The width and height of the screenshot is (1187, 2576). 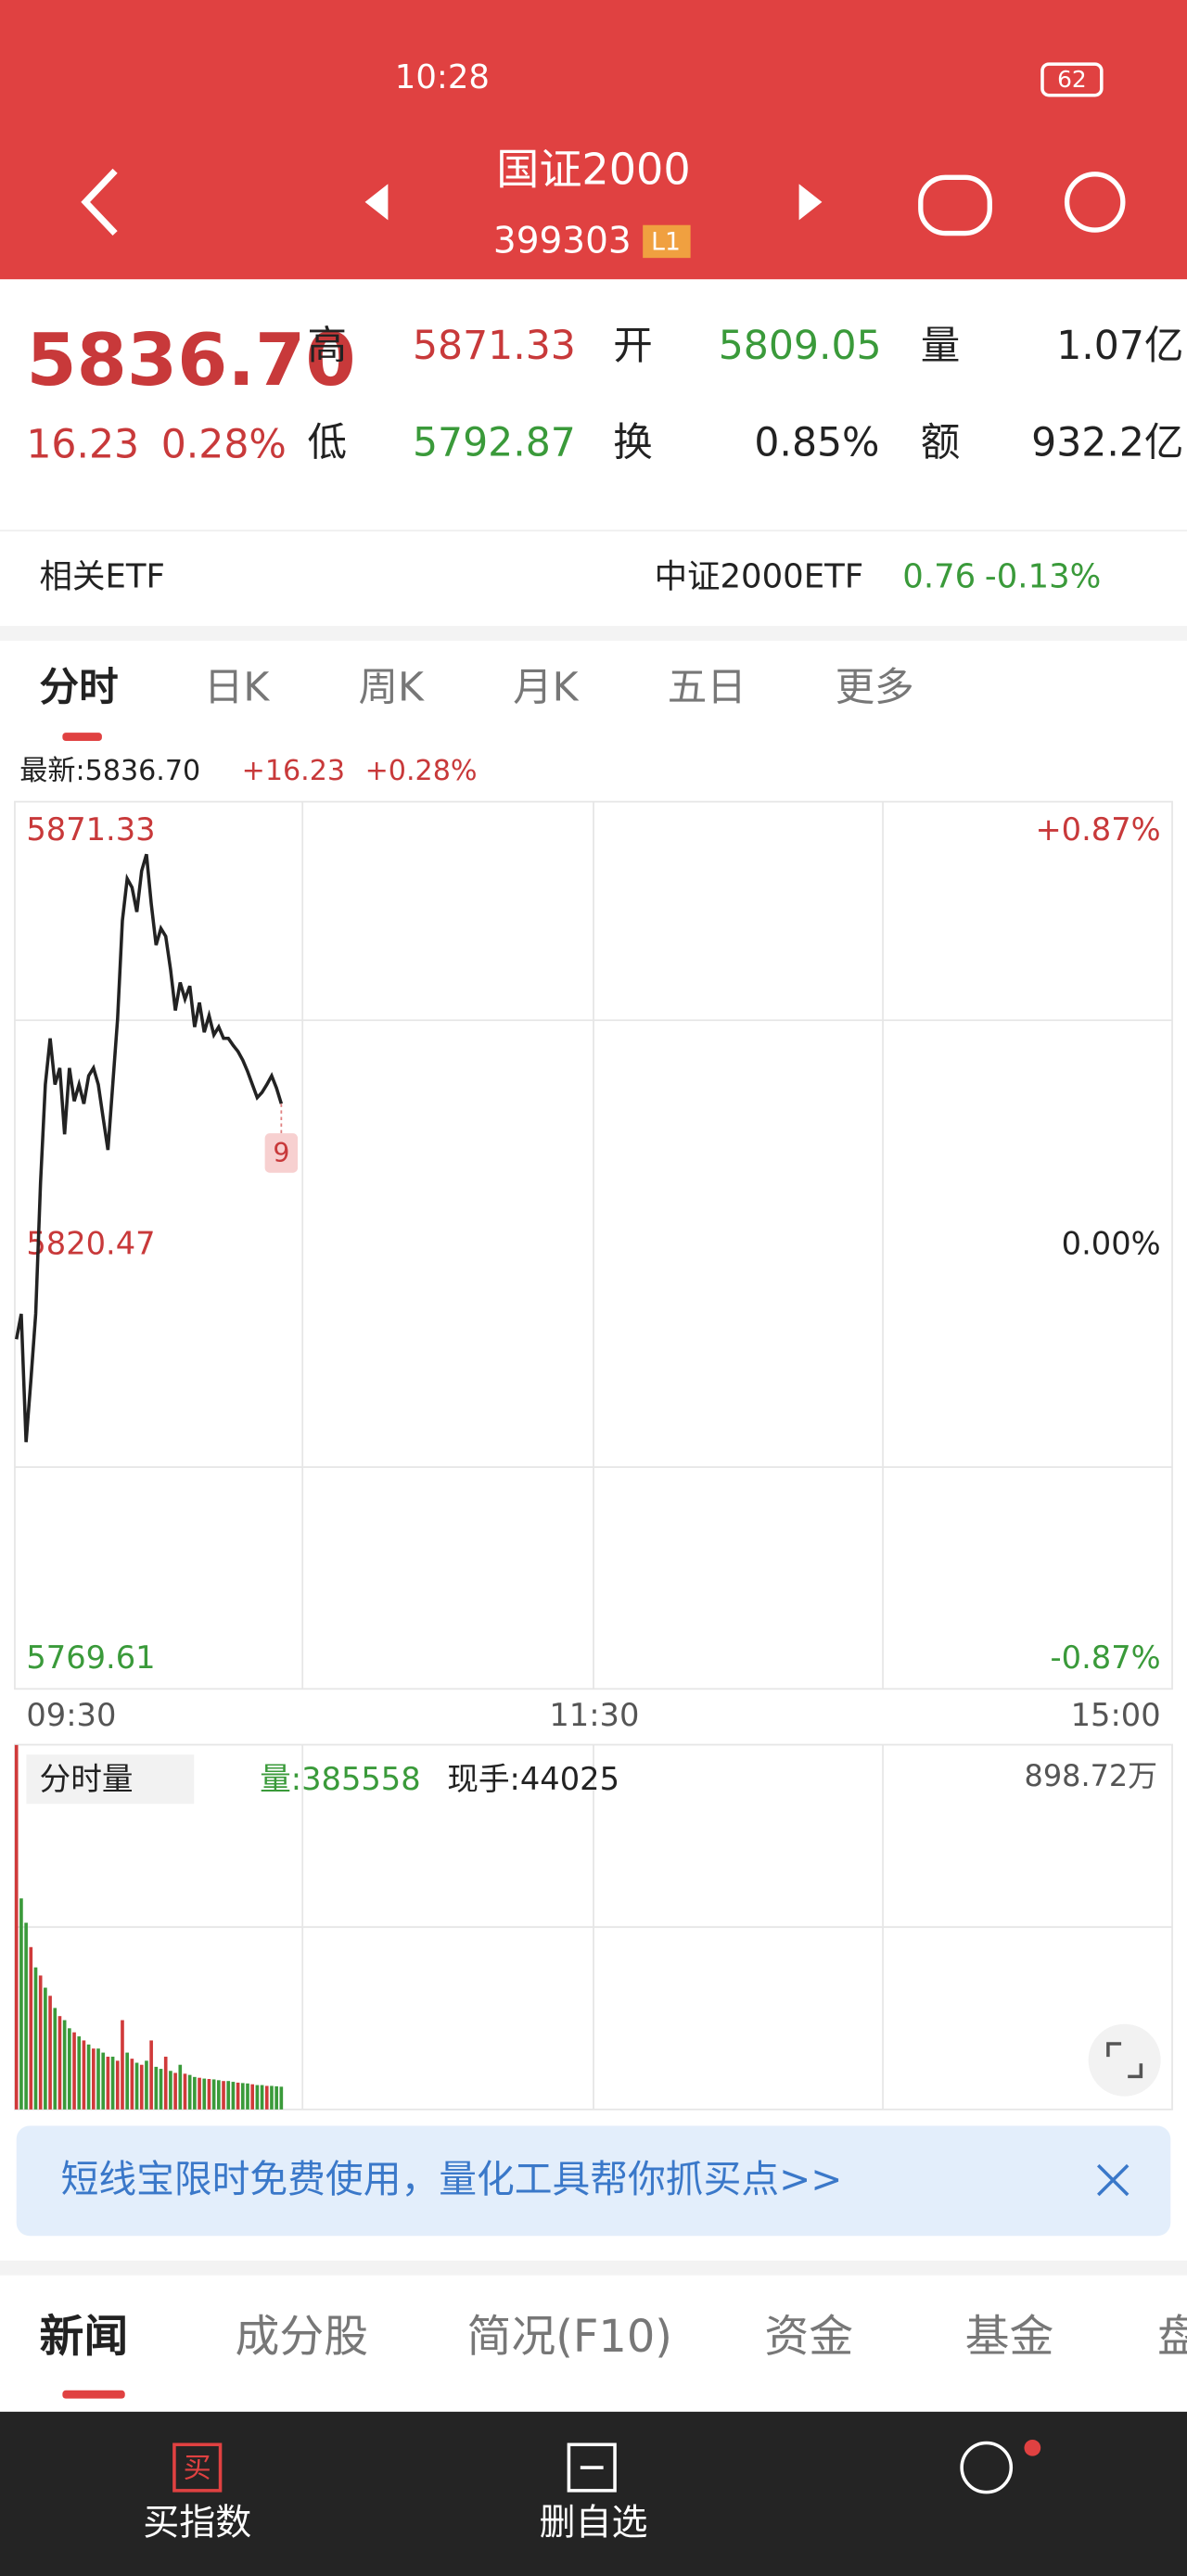 I want to click on news-tab: 简况(F10), so click(x=568, y=2338).